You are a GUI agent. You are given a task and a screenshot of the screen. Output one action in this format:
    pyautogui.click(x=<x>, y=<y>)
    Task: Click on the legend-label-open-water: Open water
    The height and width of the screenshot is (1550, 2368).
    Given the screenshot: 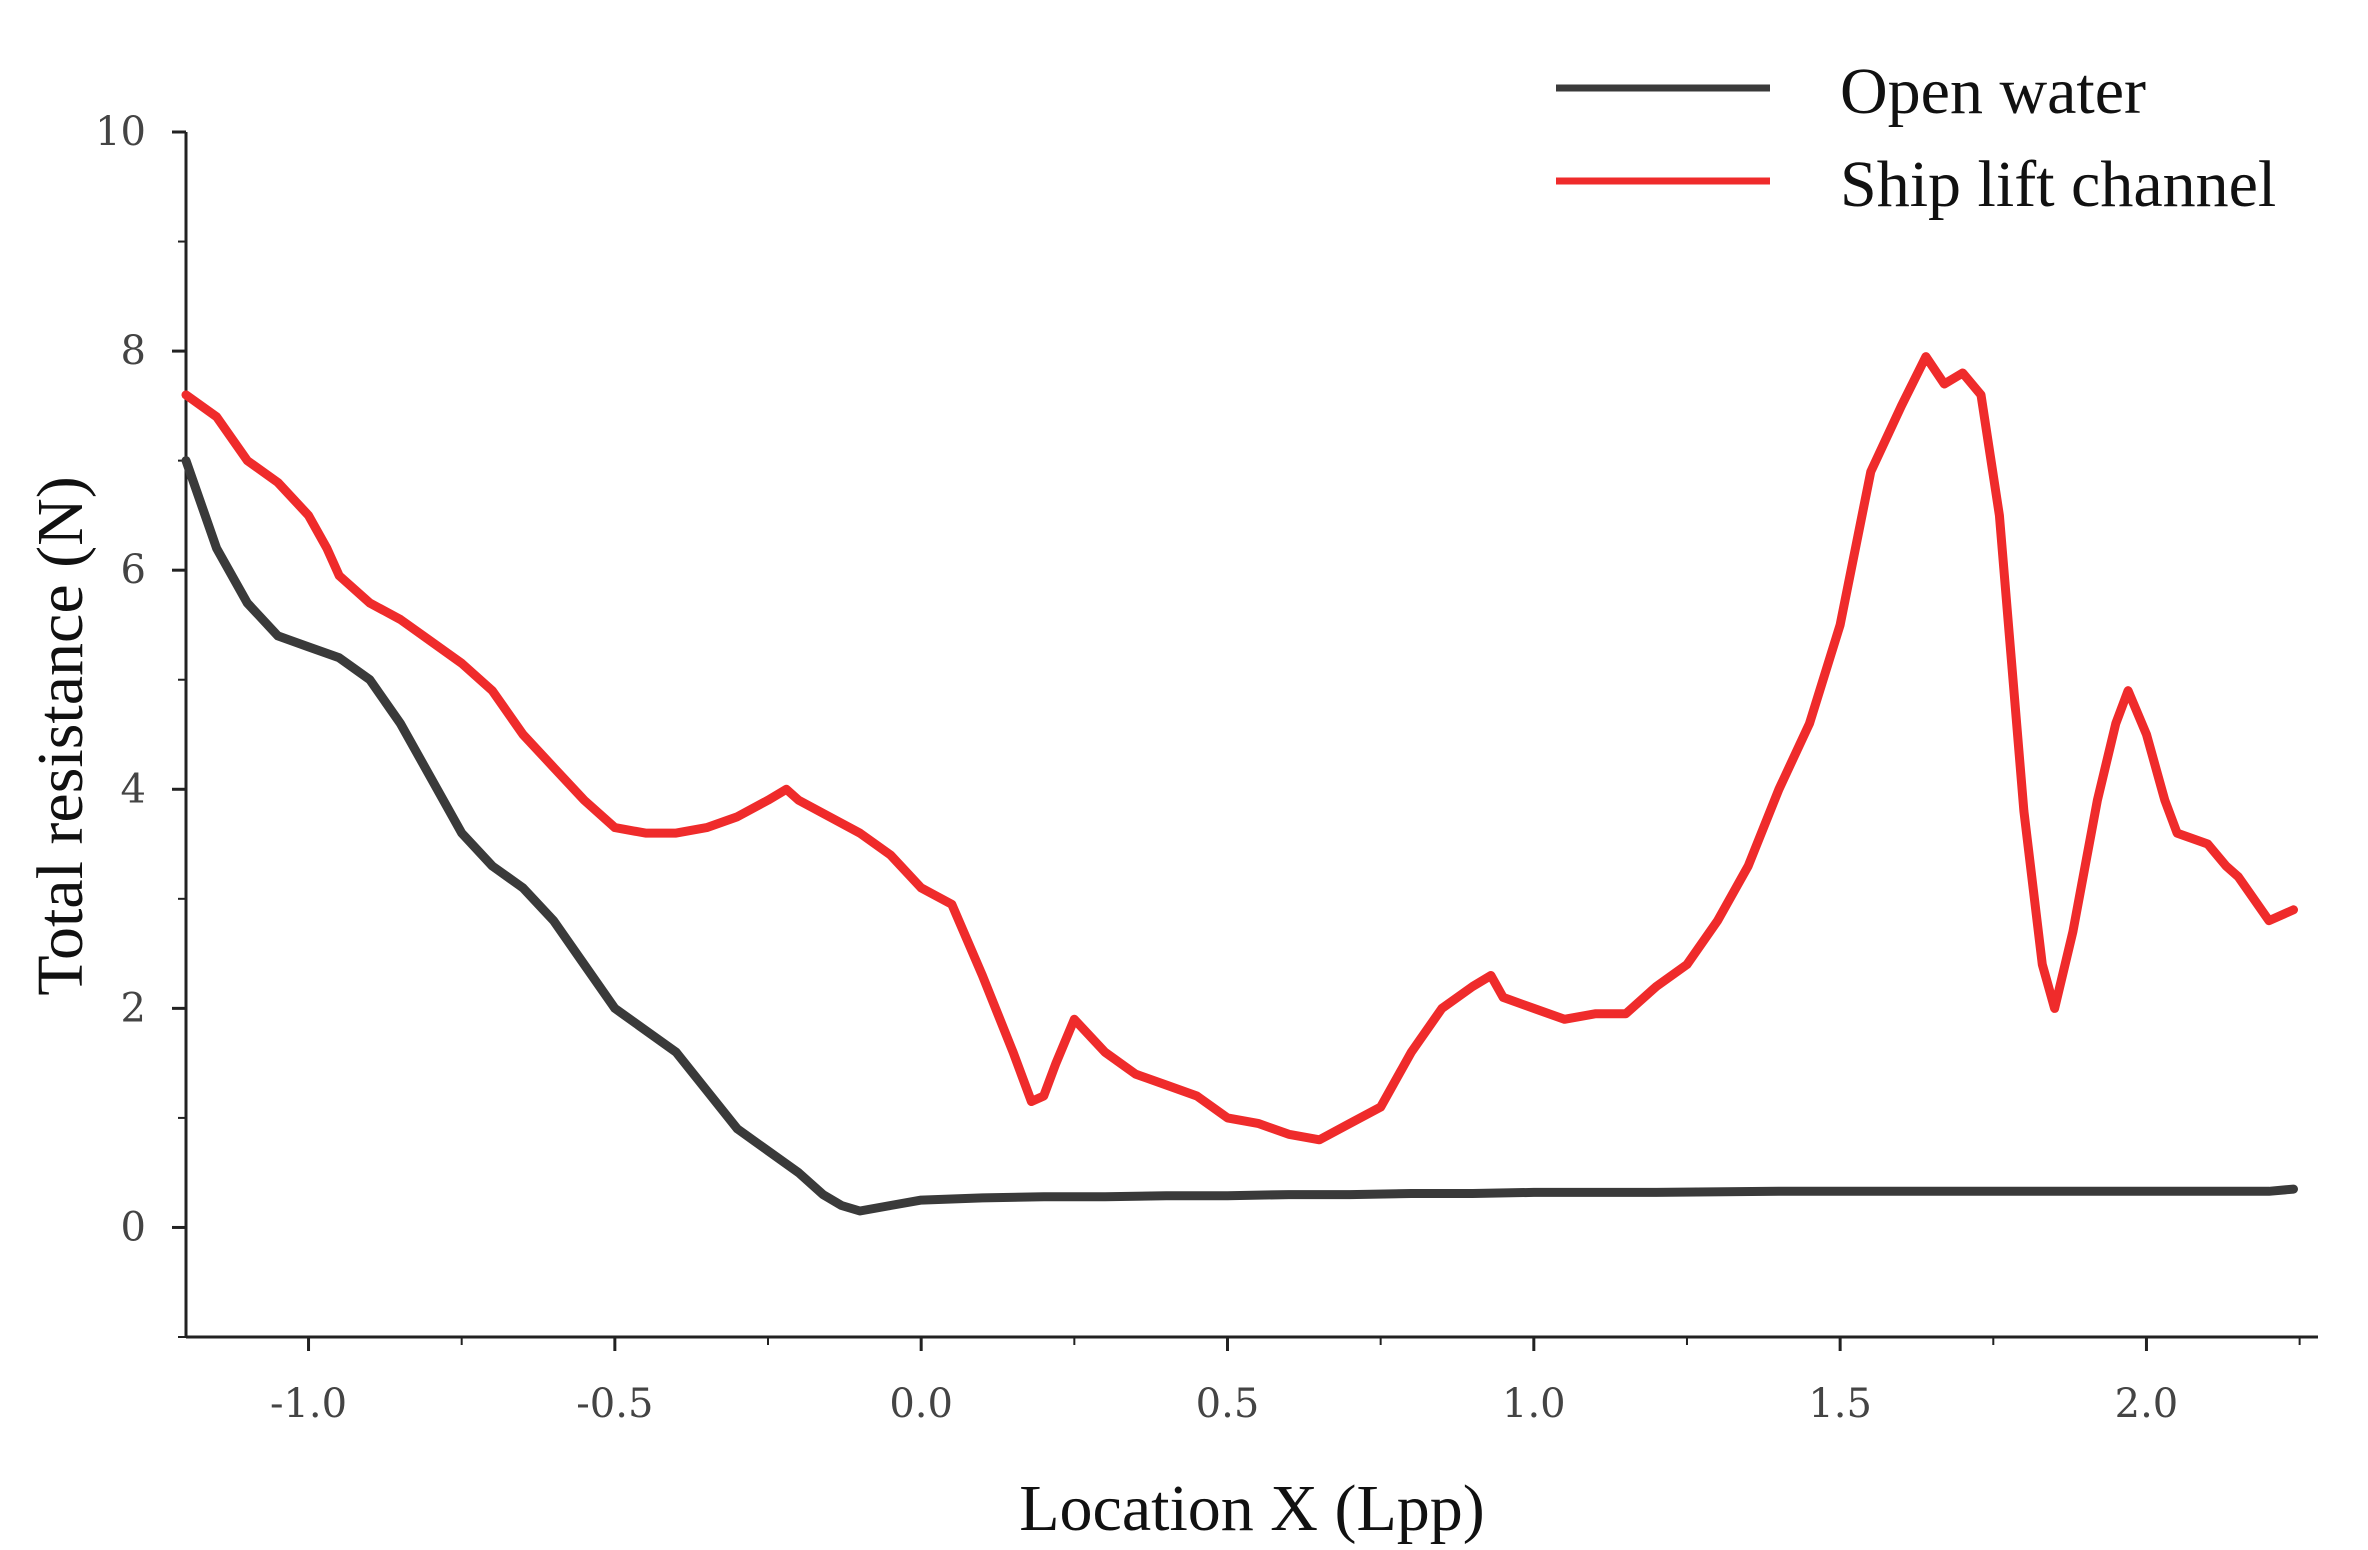 What is the action you would take?
    pyautogui.click(x=1993, y=91)
    